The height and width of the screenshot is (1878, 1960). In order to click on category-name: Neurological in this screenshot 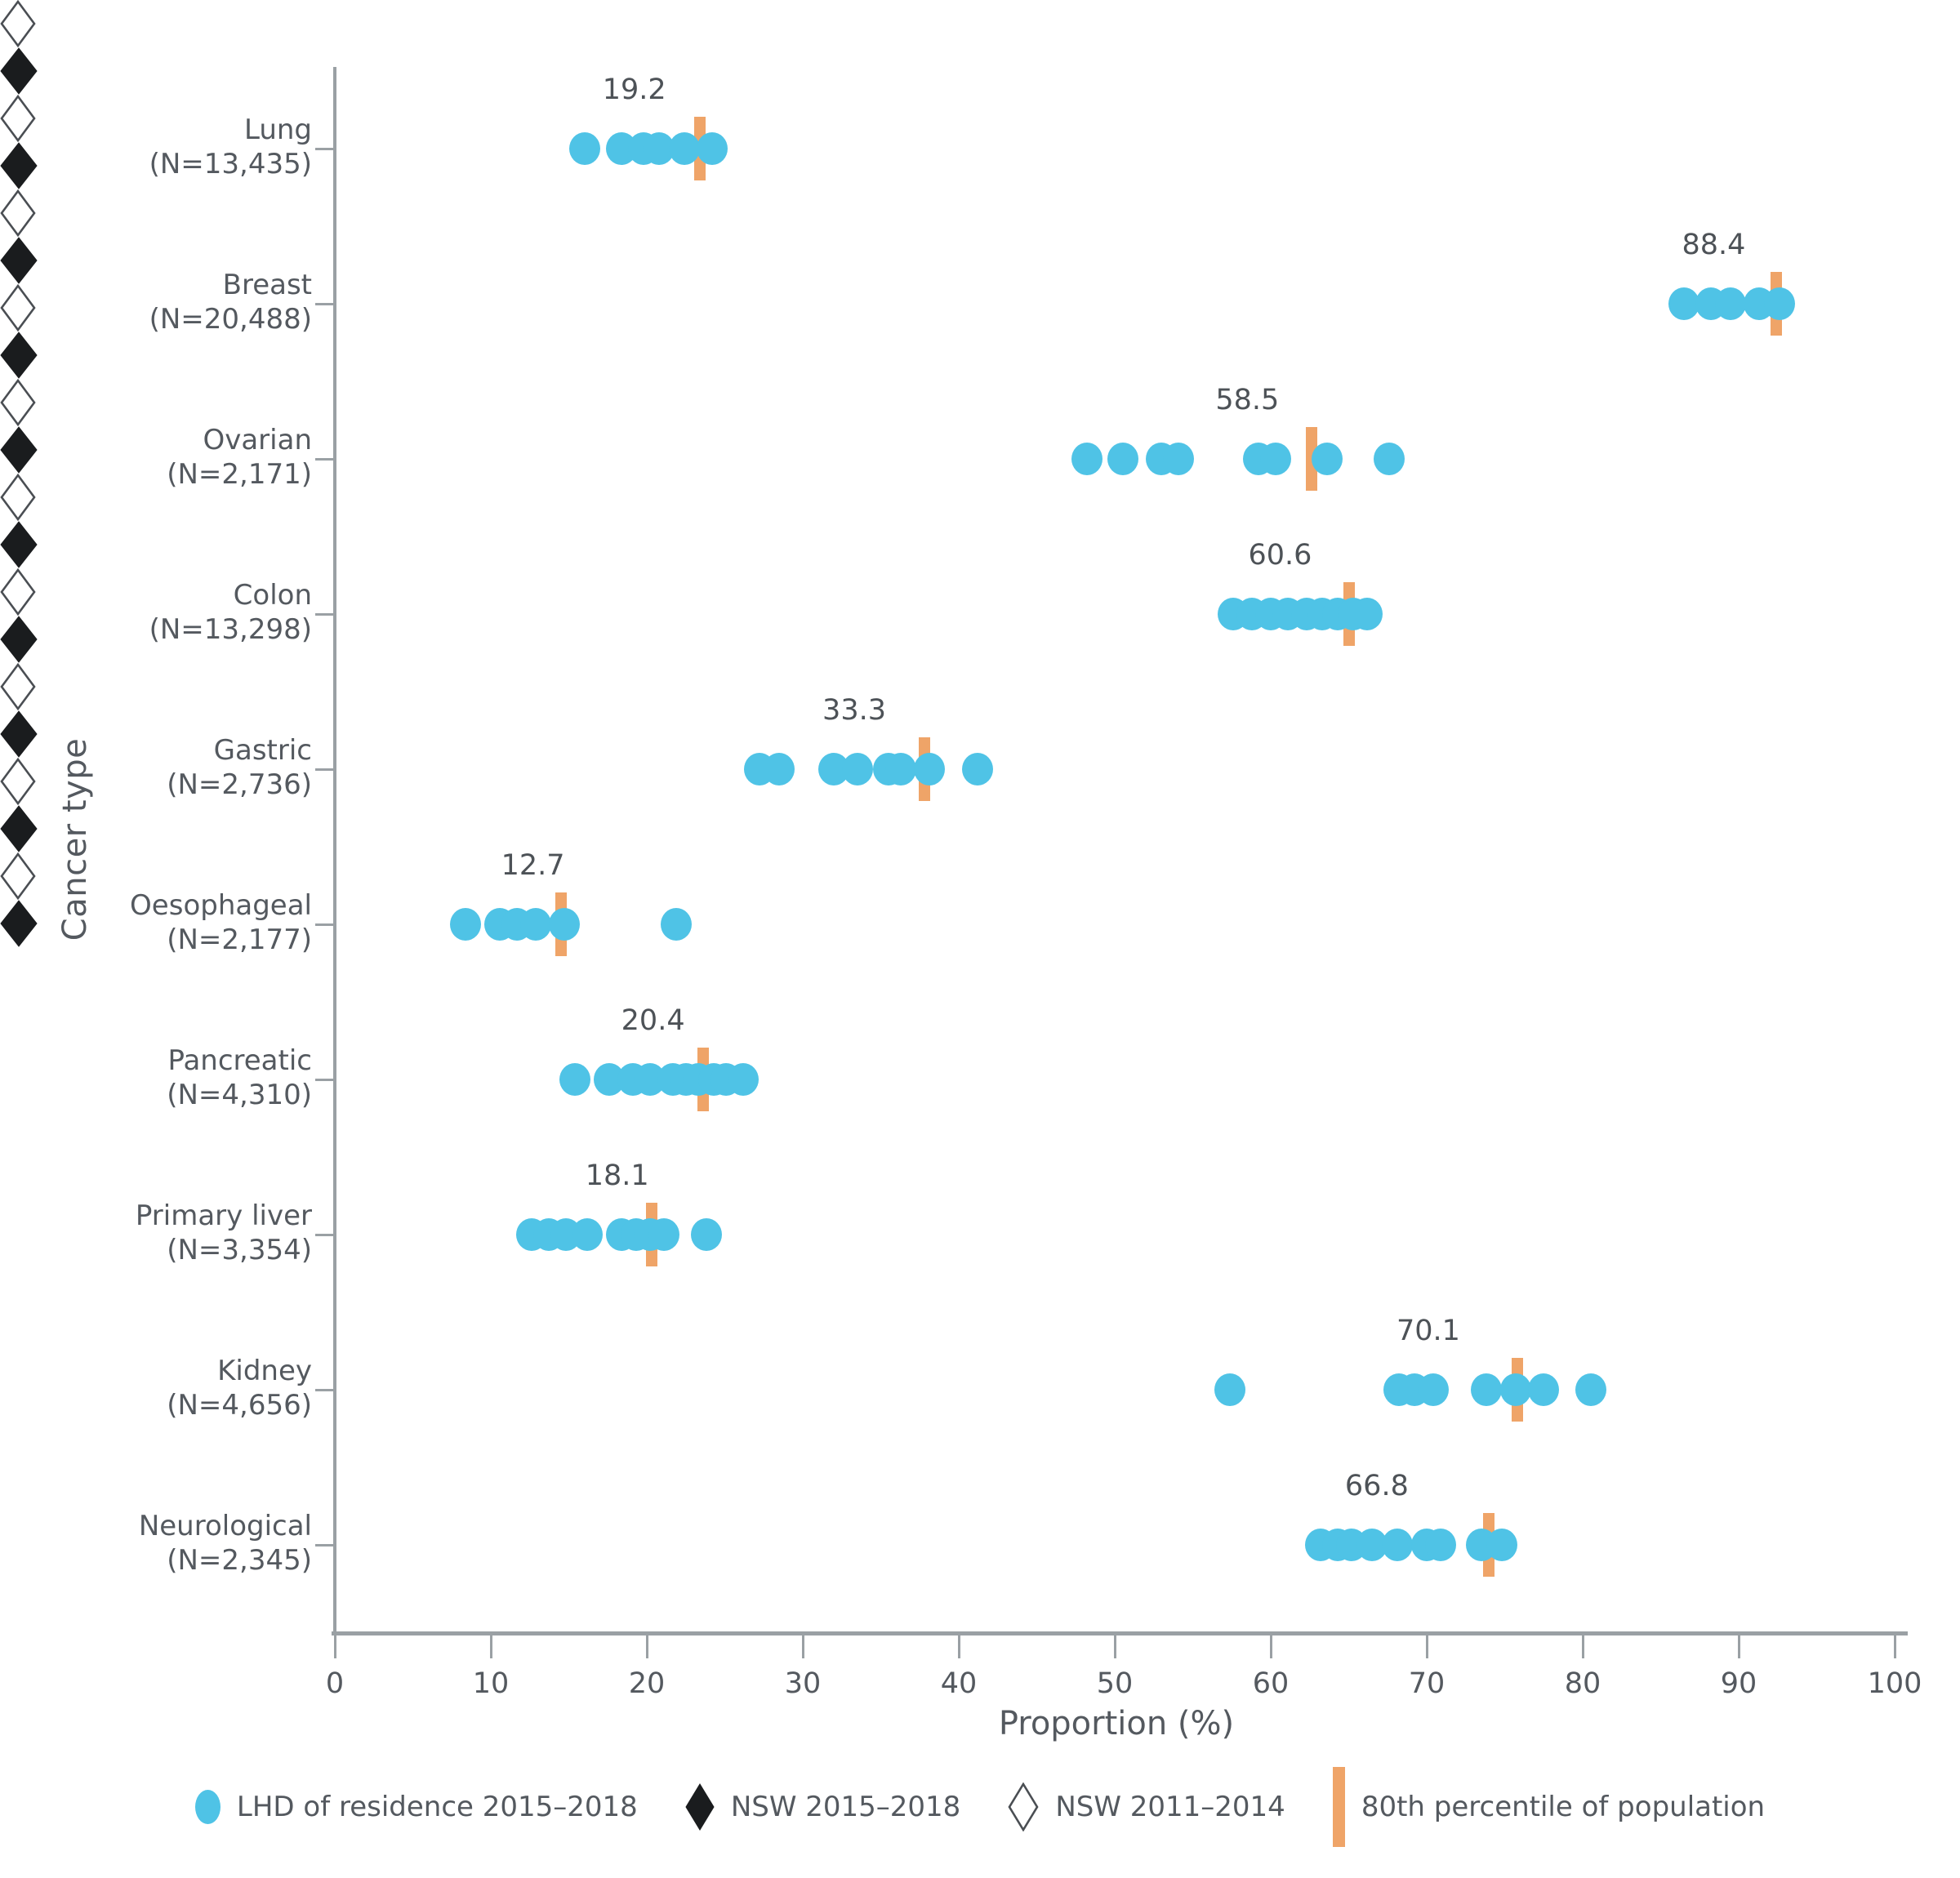, I will do `click(225, 1526)`.